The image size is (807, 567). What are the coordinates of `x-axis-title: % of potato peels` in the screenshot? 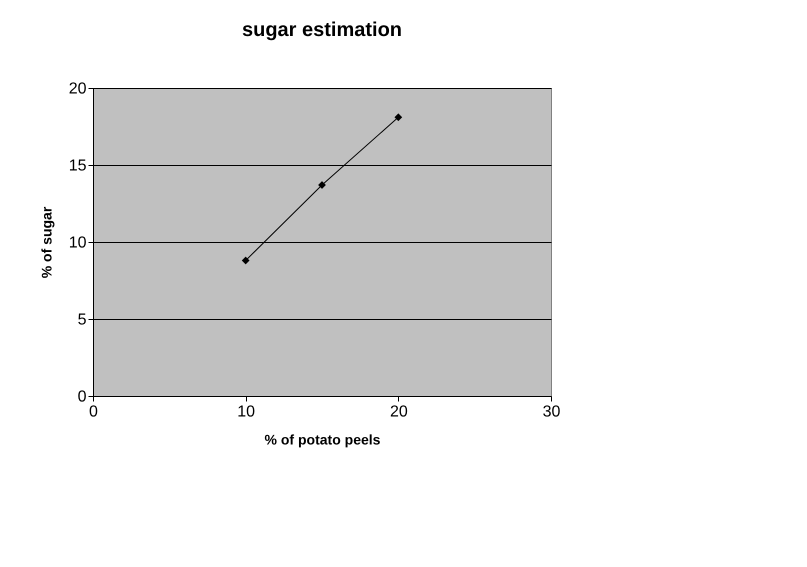 It's located at (322, 440).